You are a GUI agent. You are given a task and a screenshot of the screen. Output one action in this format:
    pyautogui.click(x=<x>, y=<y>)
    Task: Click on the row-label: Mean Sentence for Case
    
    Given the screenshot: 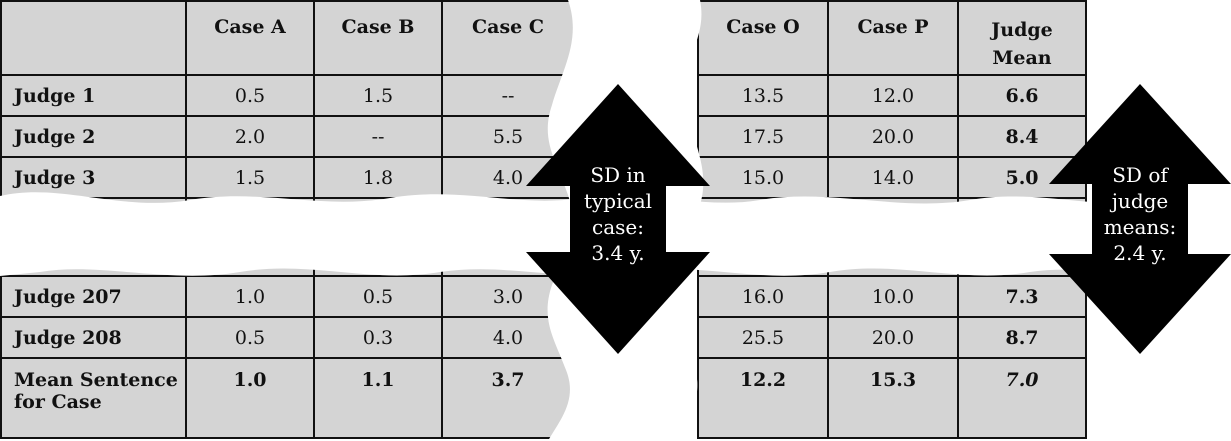 What is the action you would take?
    pyautogui.click(x=93, y=398)
    